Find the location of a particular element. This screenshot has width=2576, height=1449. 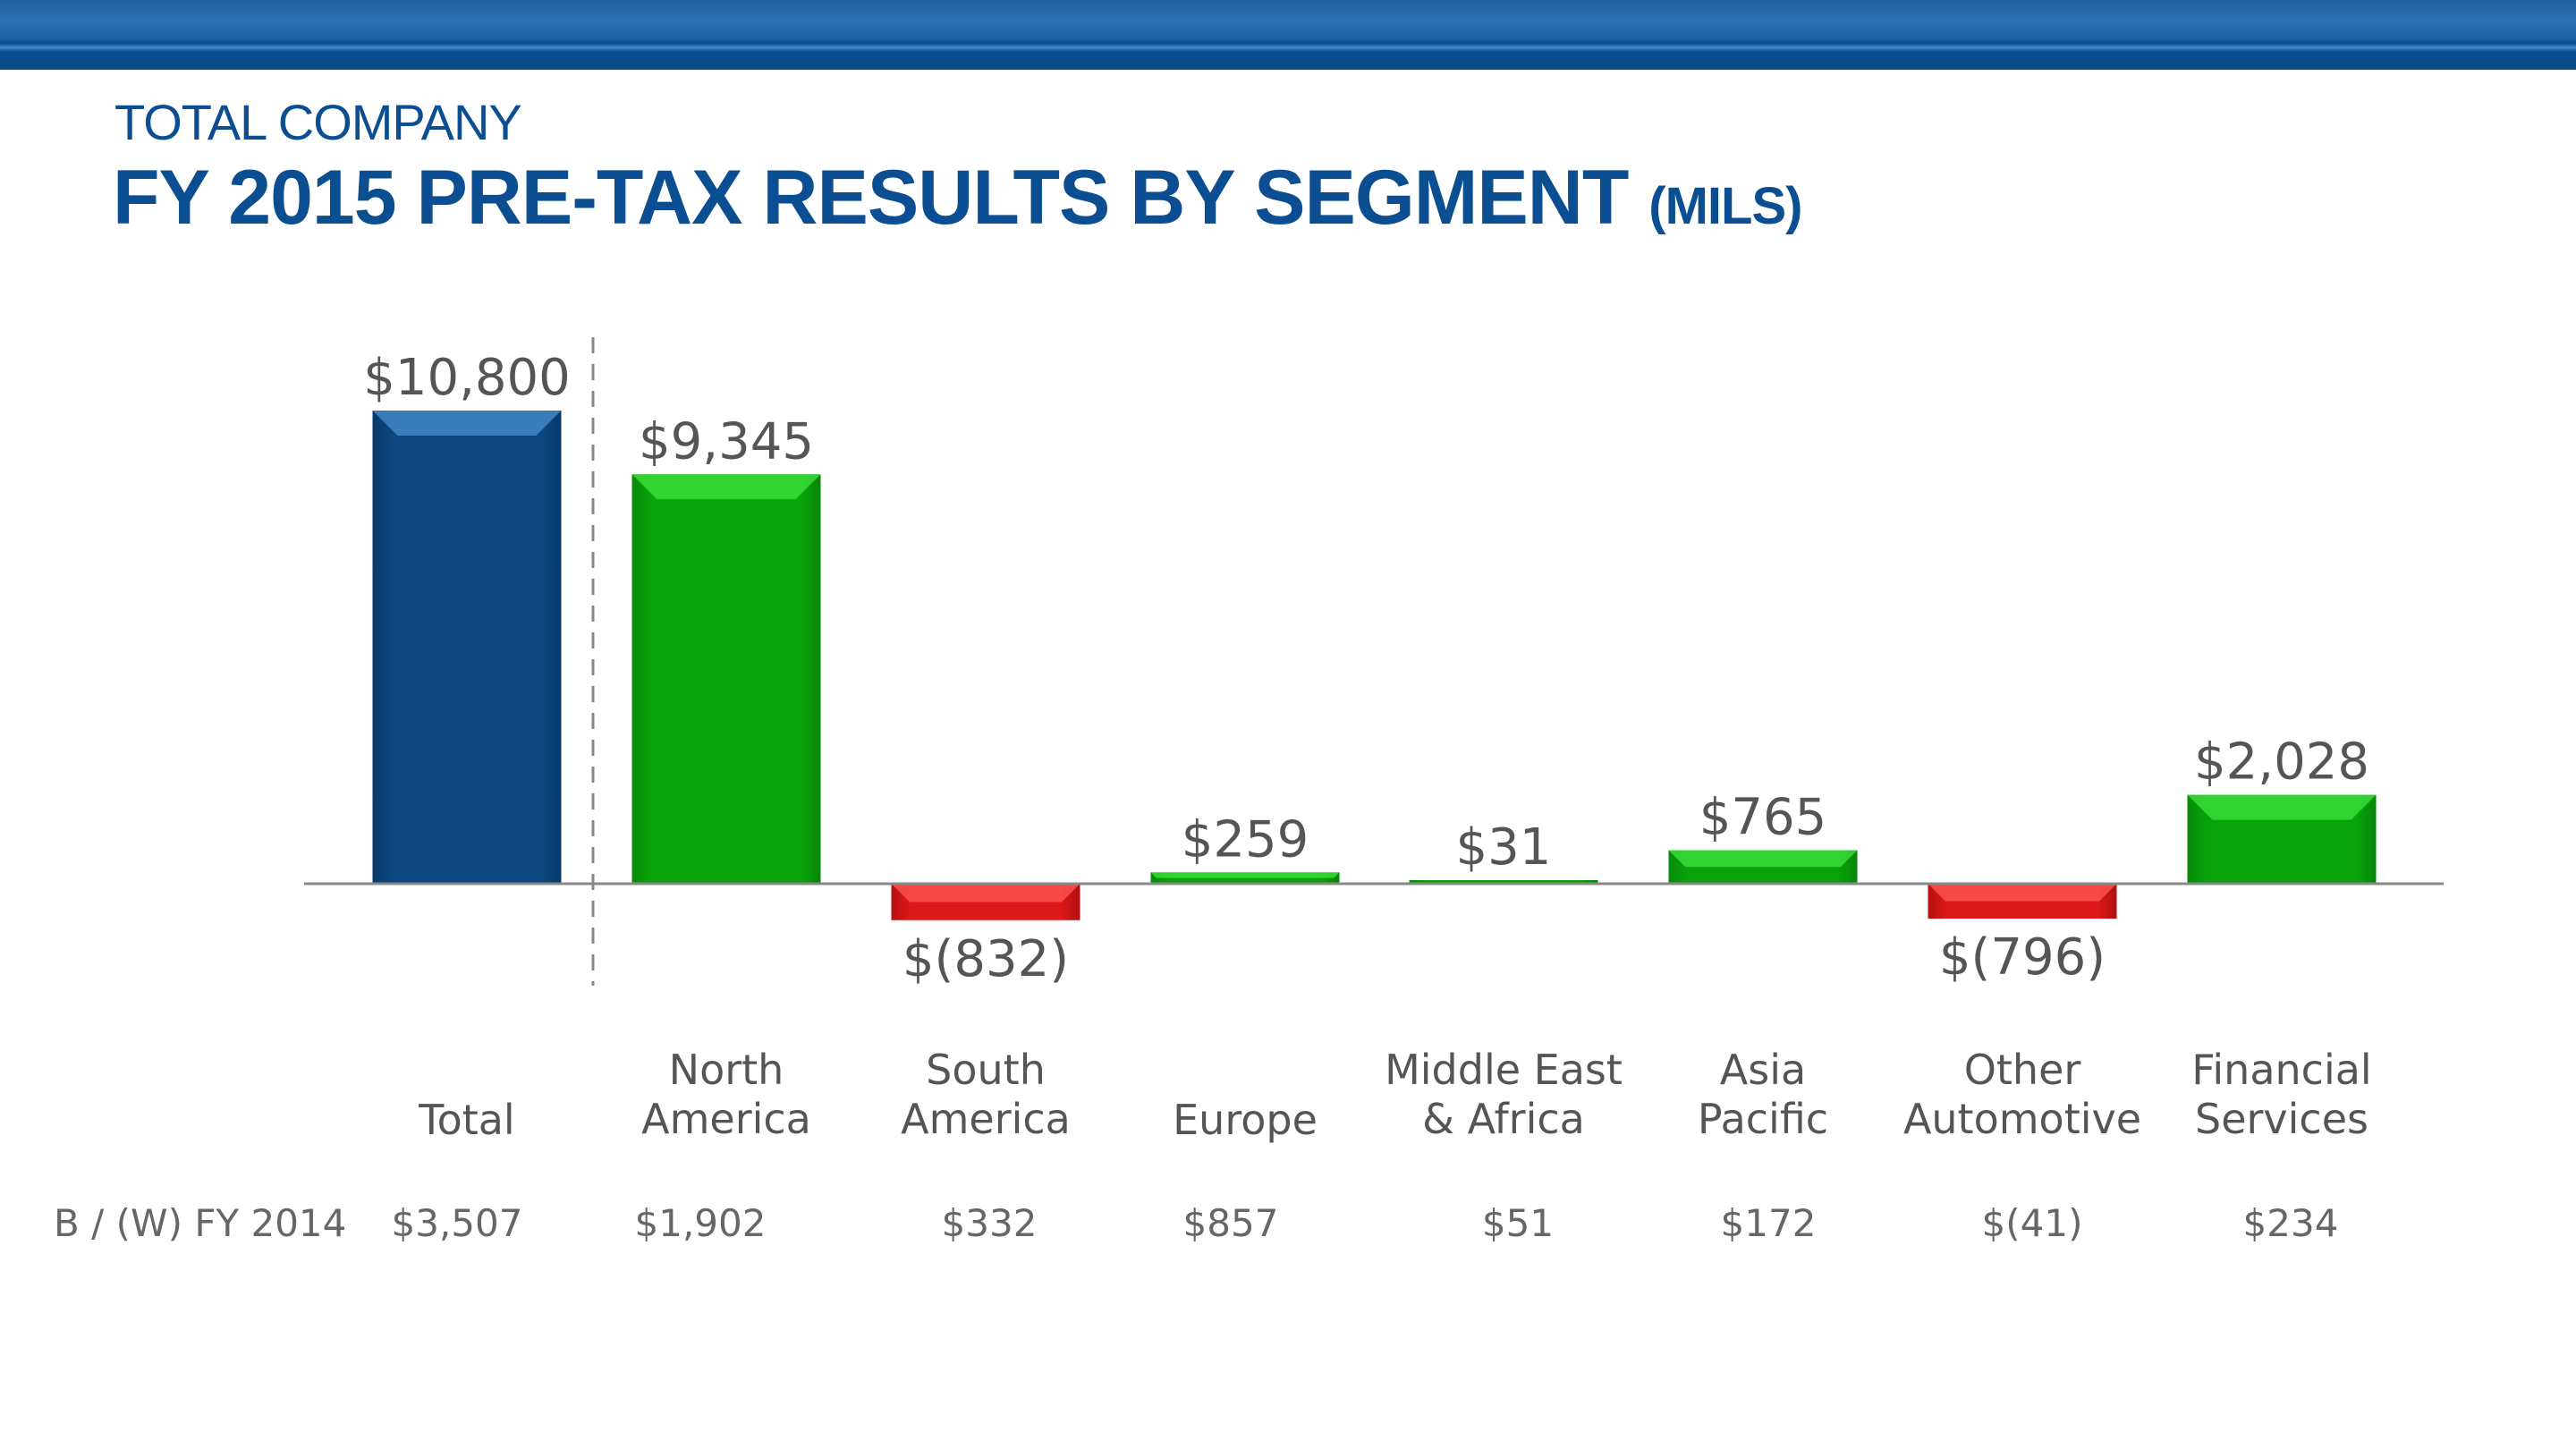

comparison-value-6: $(41) is located at coordinates (2032, 1223).